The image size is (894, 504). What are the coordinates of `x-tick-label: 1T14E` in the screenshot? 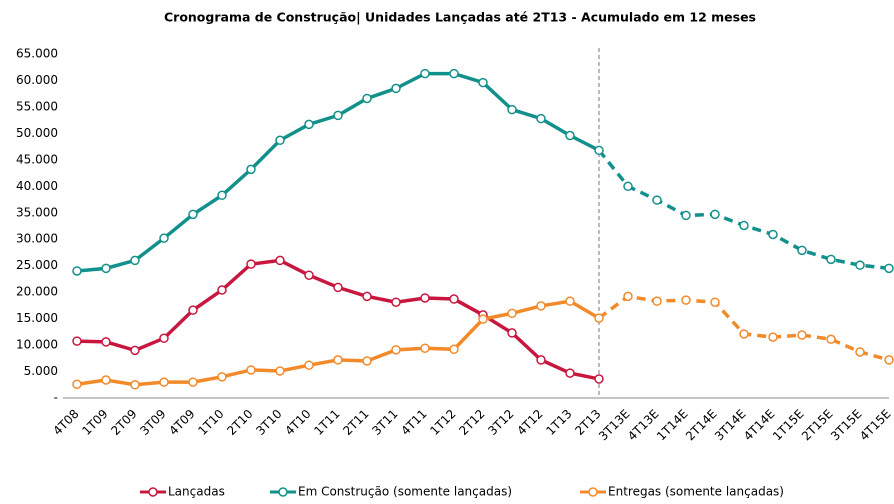 It's located at (672, 425).